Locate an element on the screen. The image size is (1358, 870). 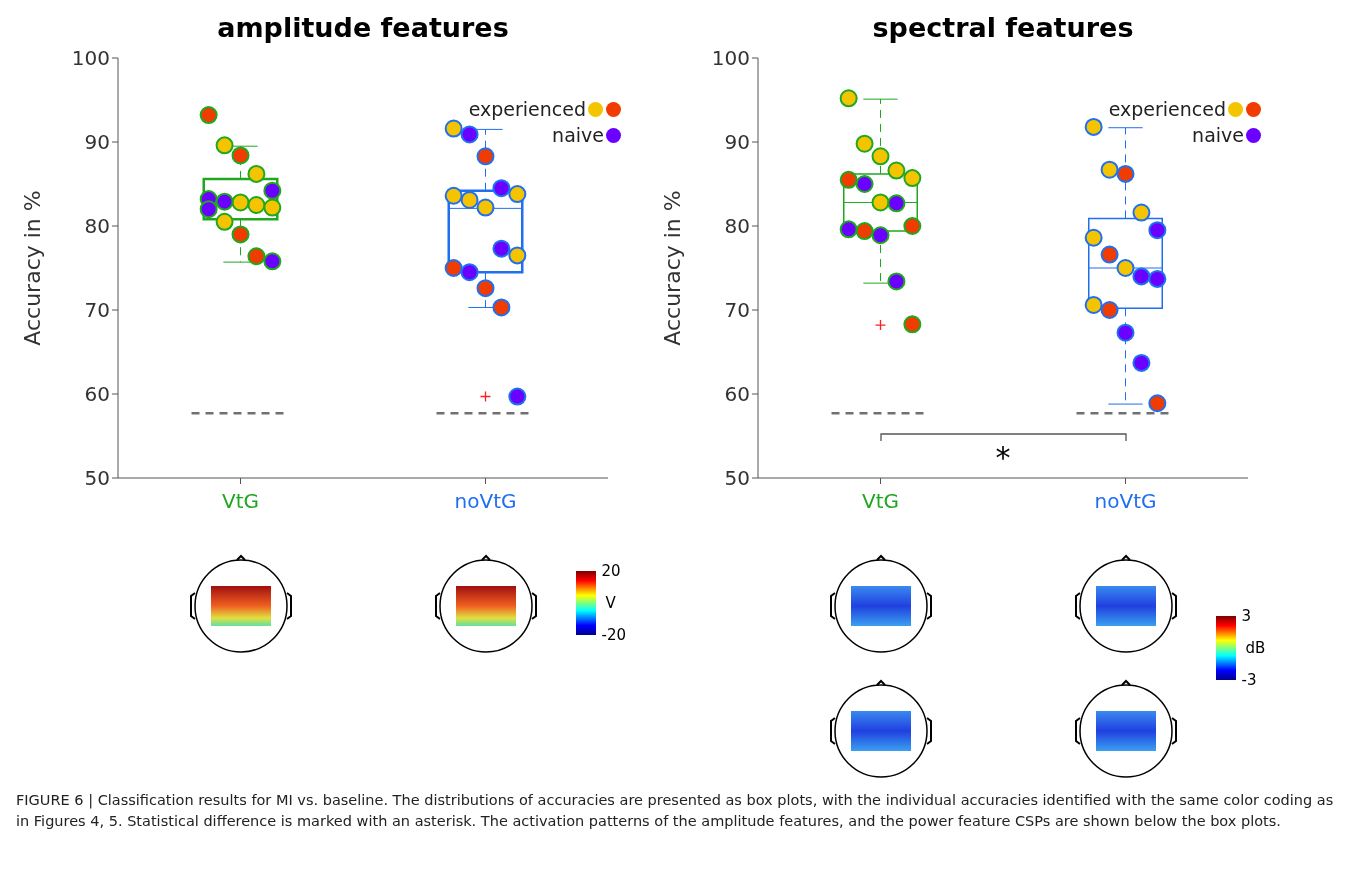
text: -20 is located at coordinates (613, 635).